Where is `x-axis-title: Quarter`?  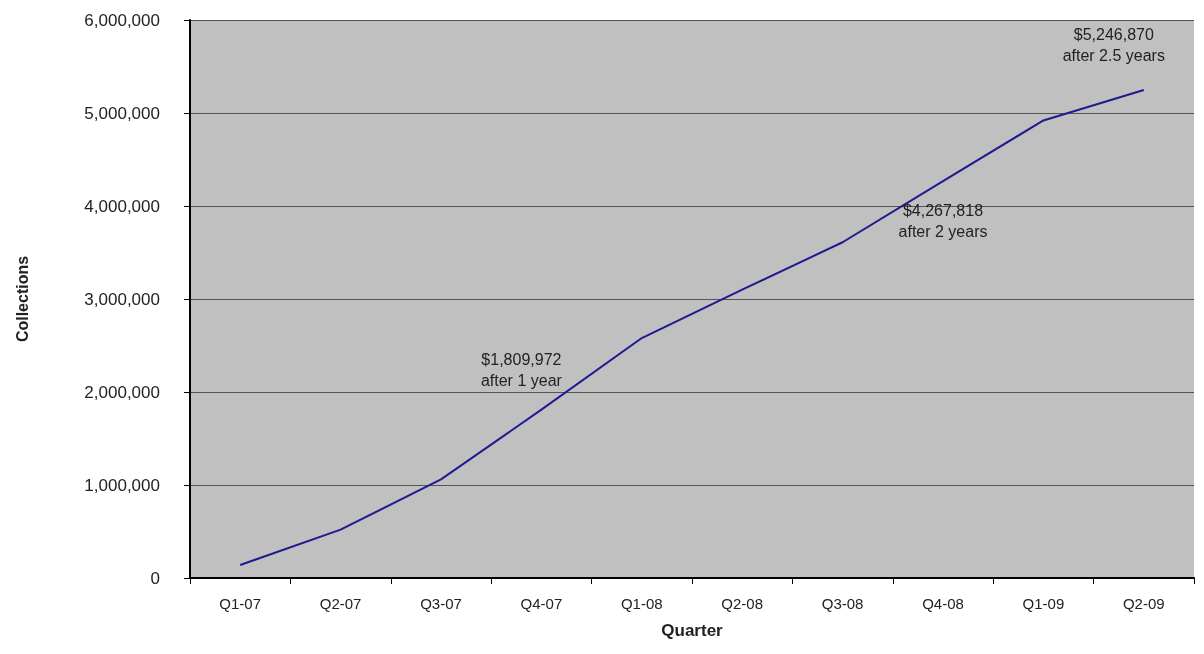 x-axis-title: Quarter is located at coordinates (692, 630).